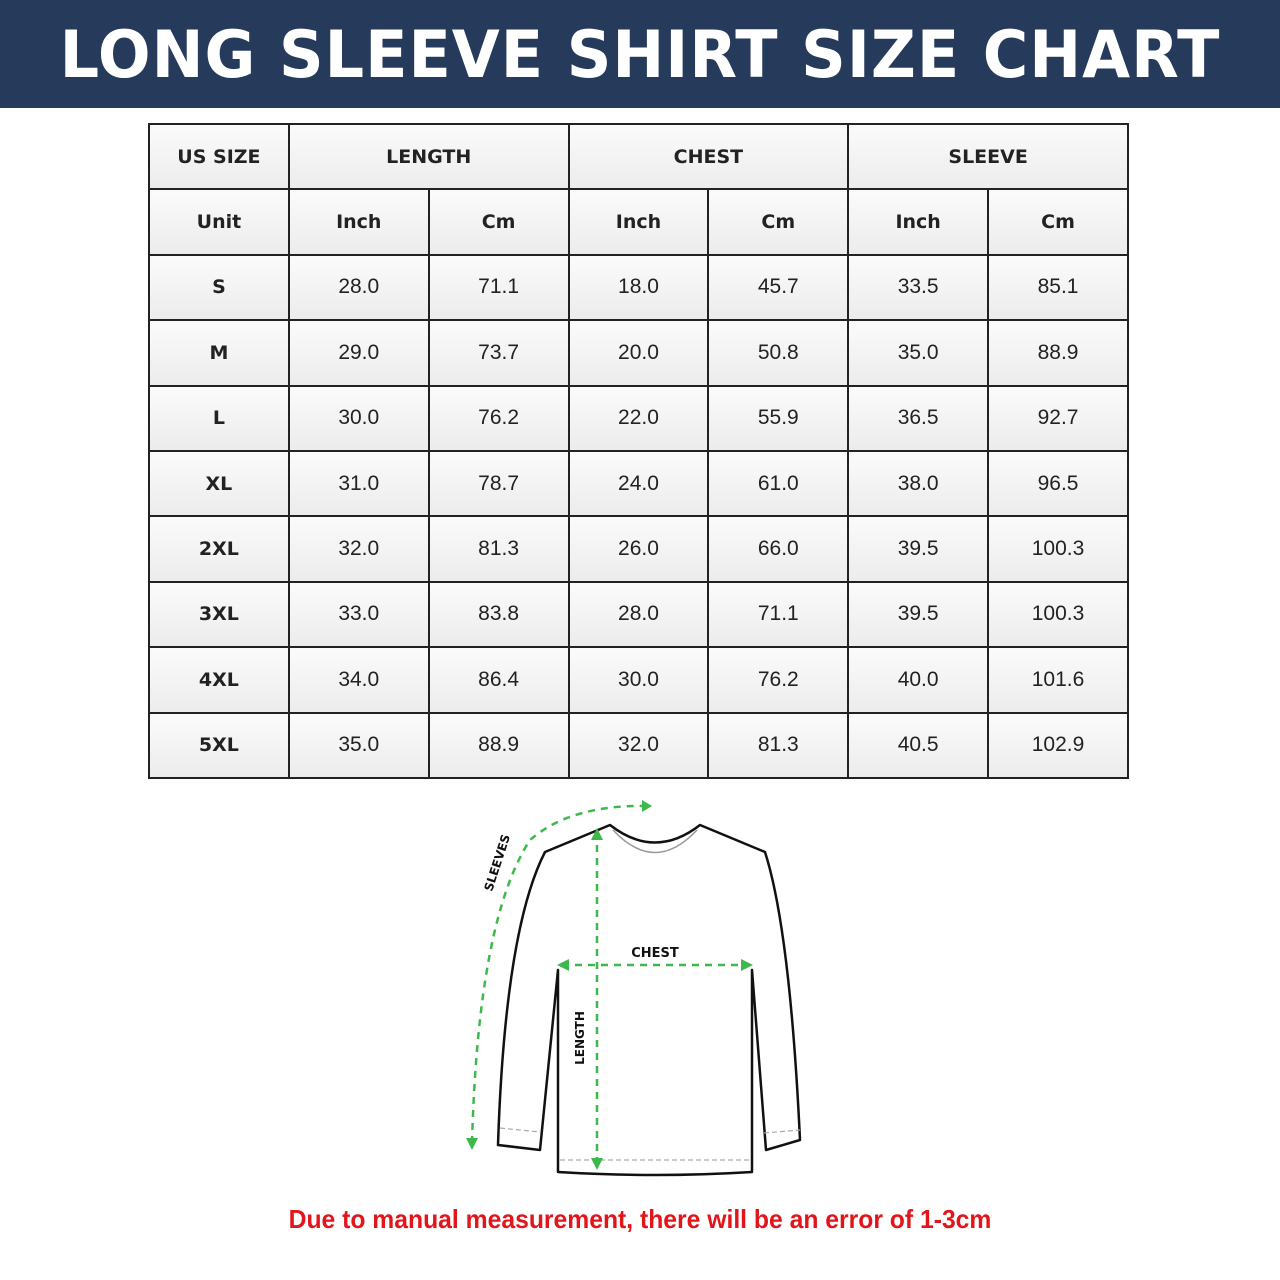  I want to click on unit-row: Unit Inch Cm Inch Cm Inch Cm, so click(638, 222).